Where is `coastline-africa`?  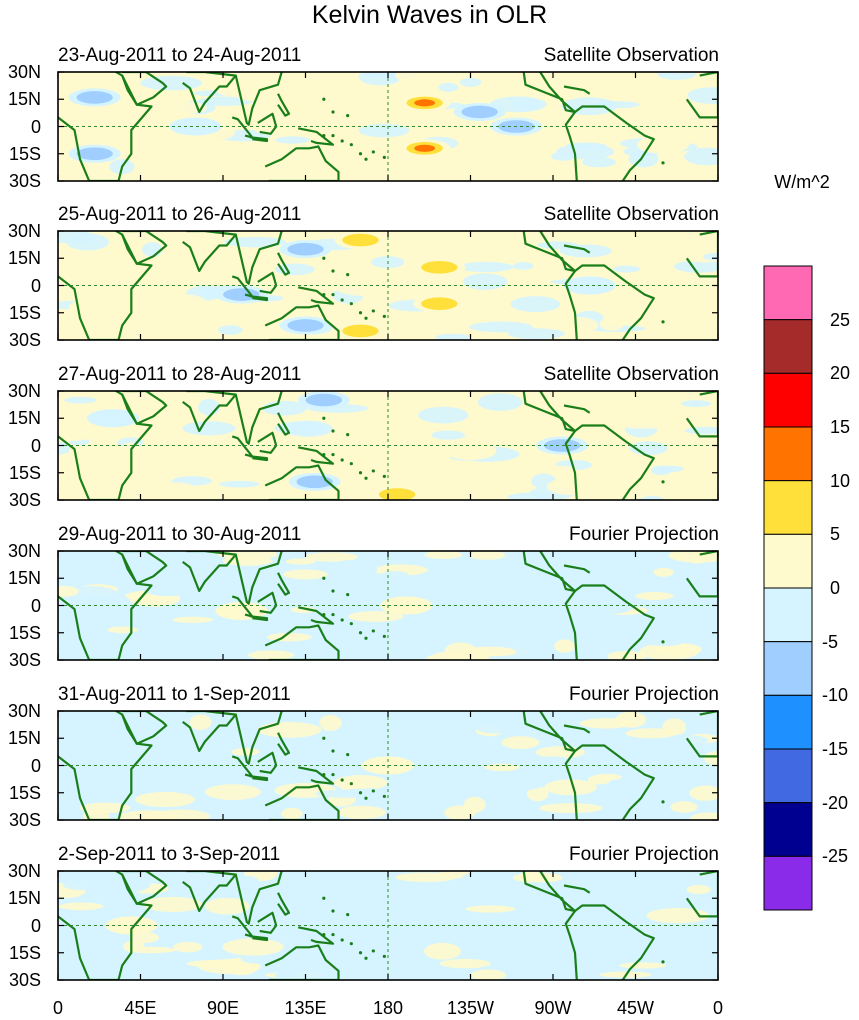
coastline-africa is located at coordinates (105, 925).